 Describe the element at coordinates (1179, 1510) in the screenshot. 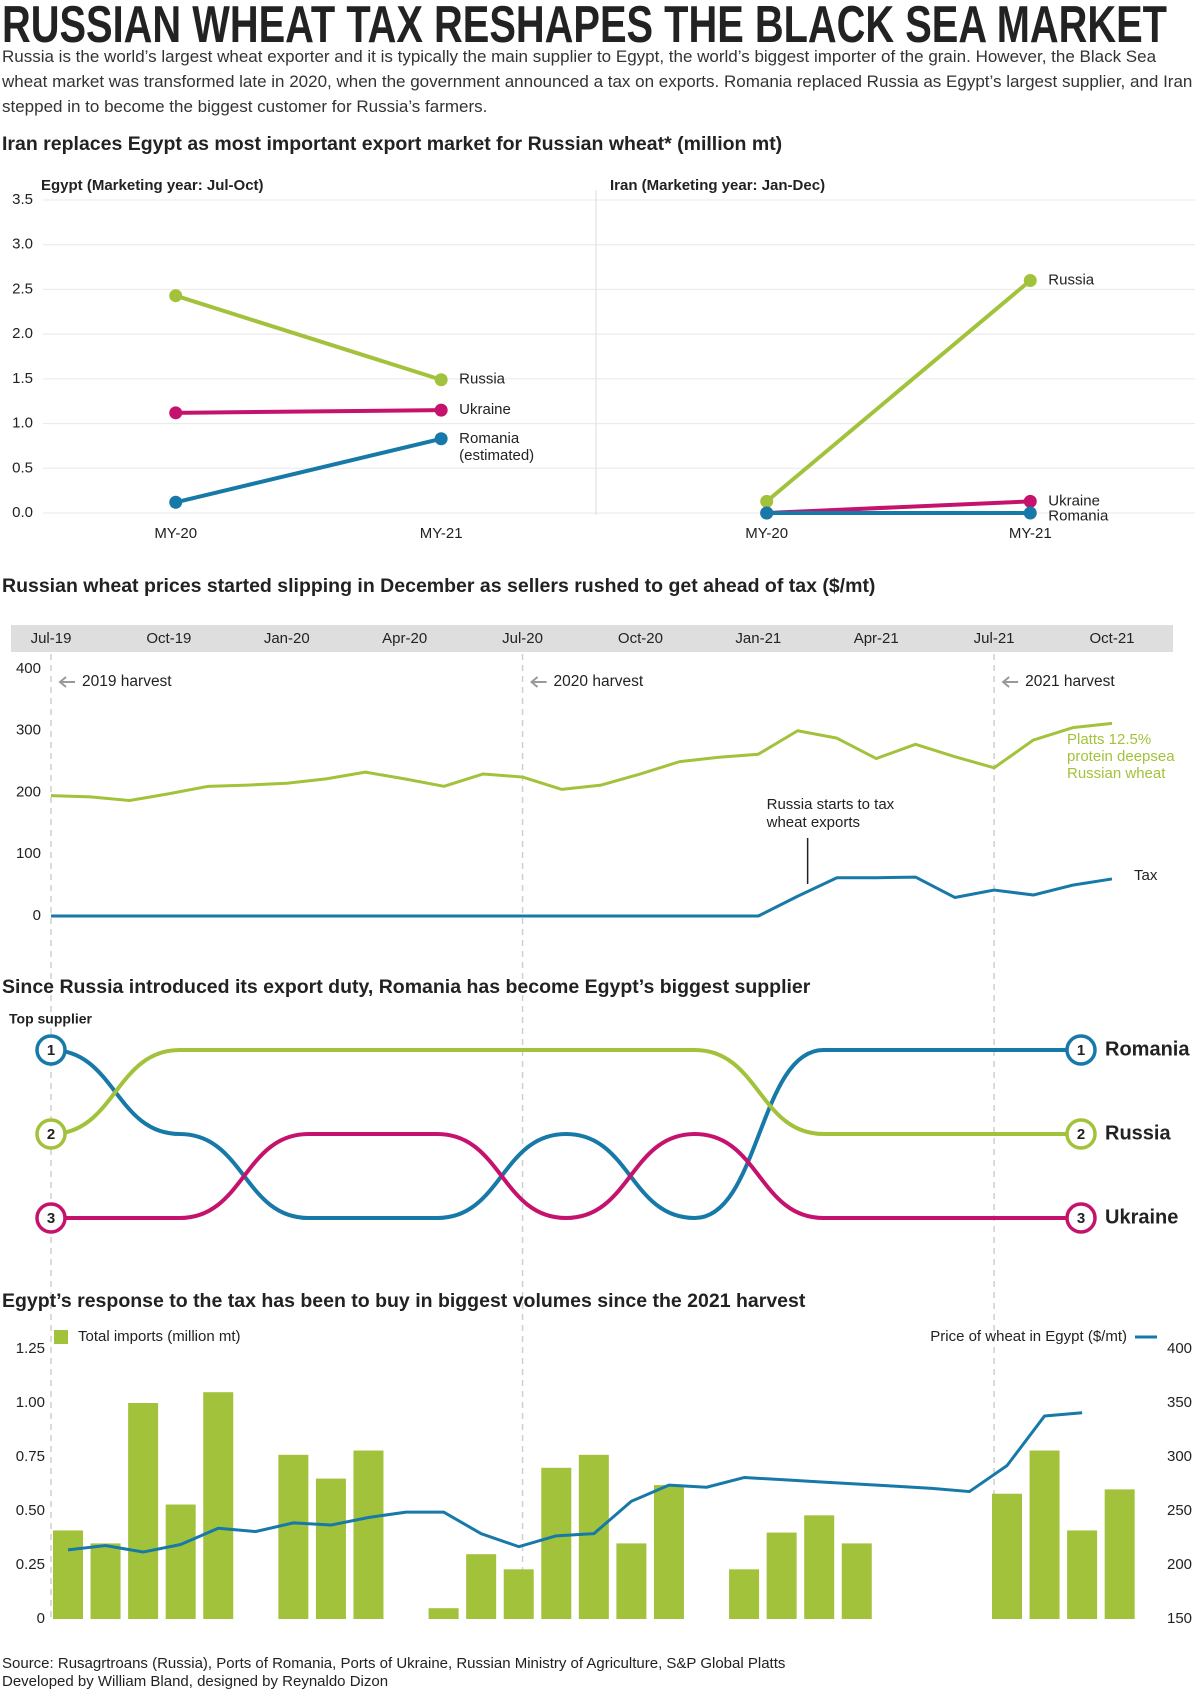

I see `y2-tick-label: 250` at that location.